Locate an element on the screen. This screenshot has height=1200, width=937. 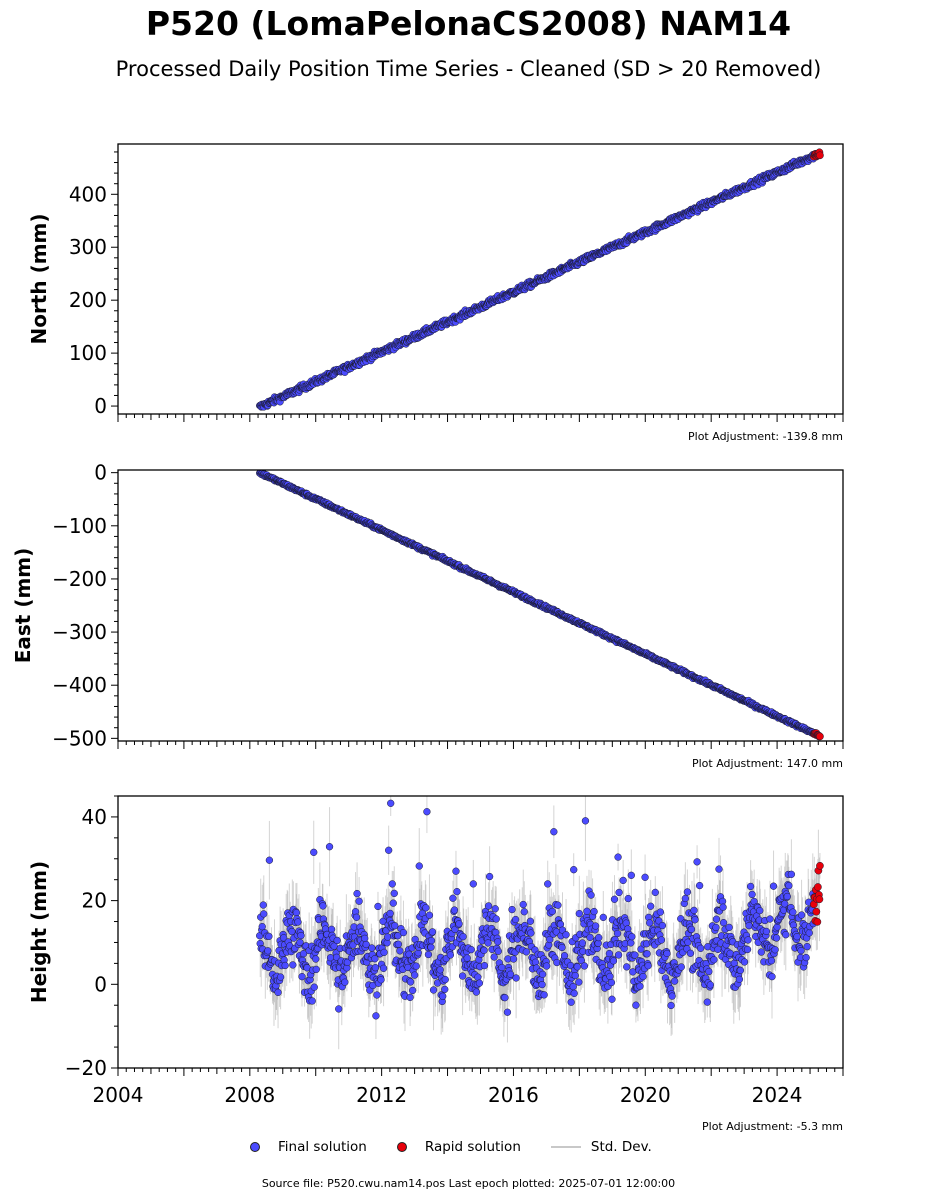
series-group is located at coordinates (540, 605).